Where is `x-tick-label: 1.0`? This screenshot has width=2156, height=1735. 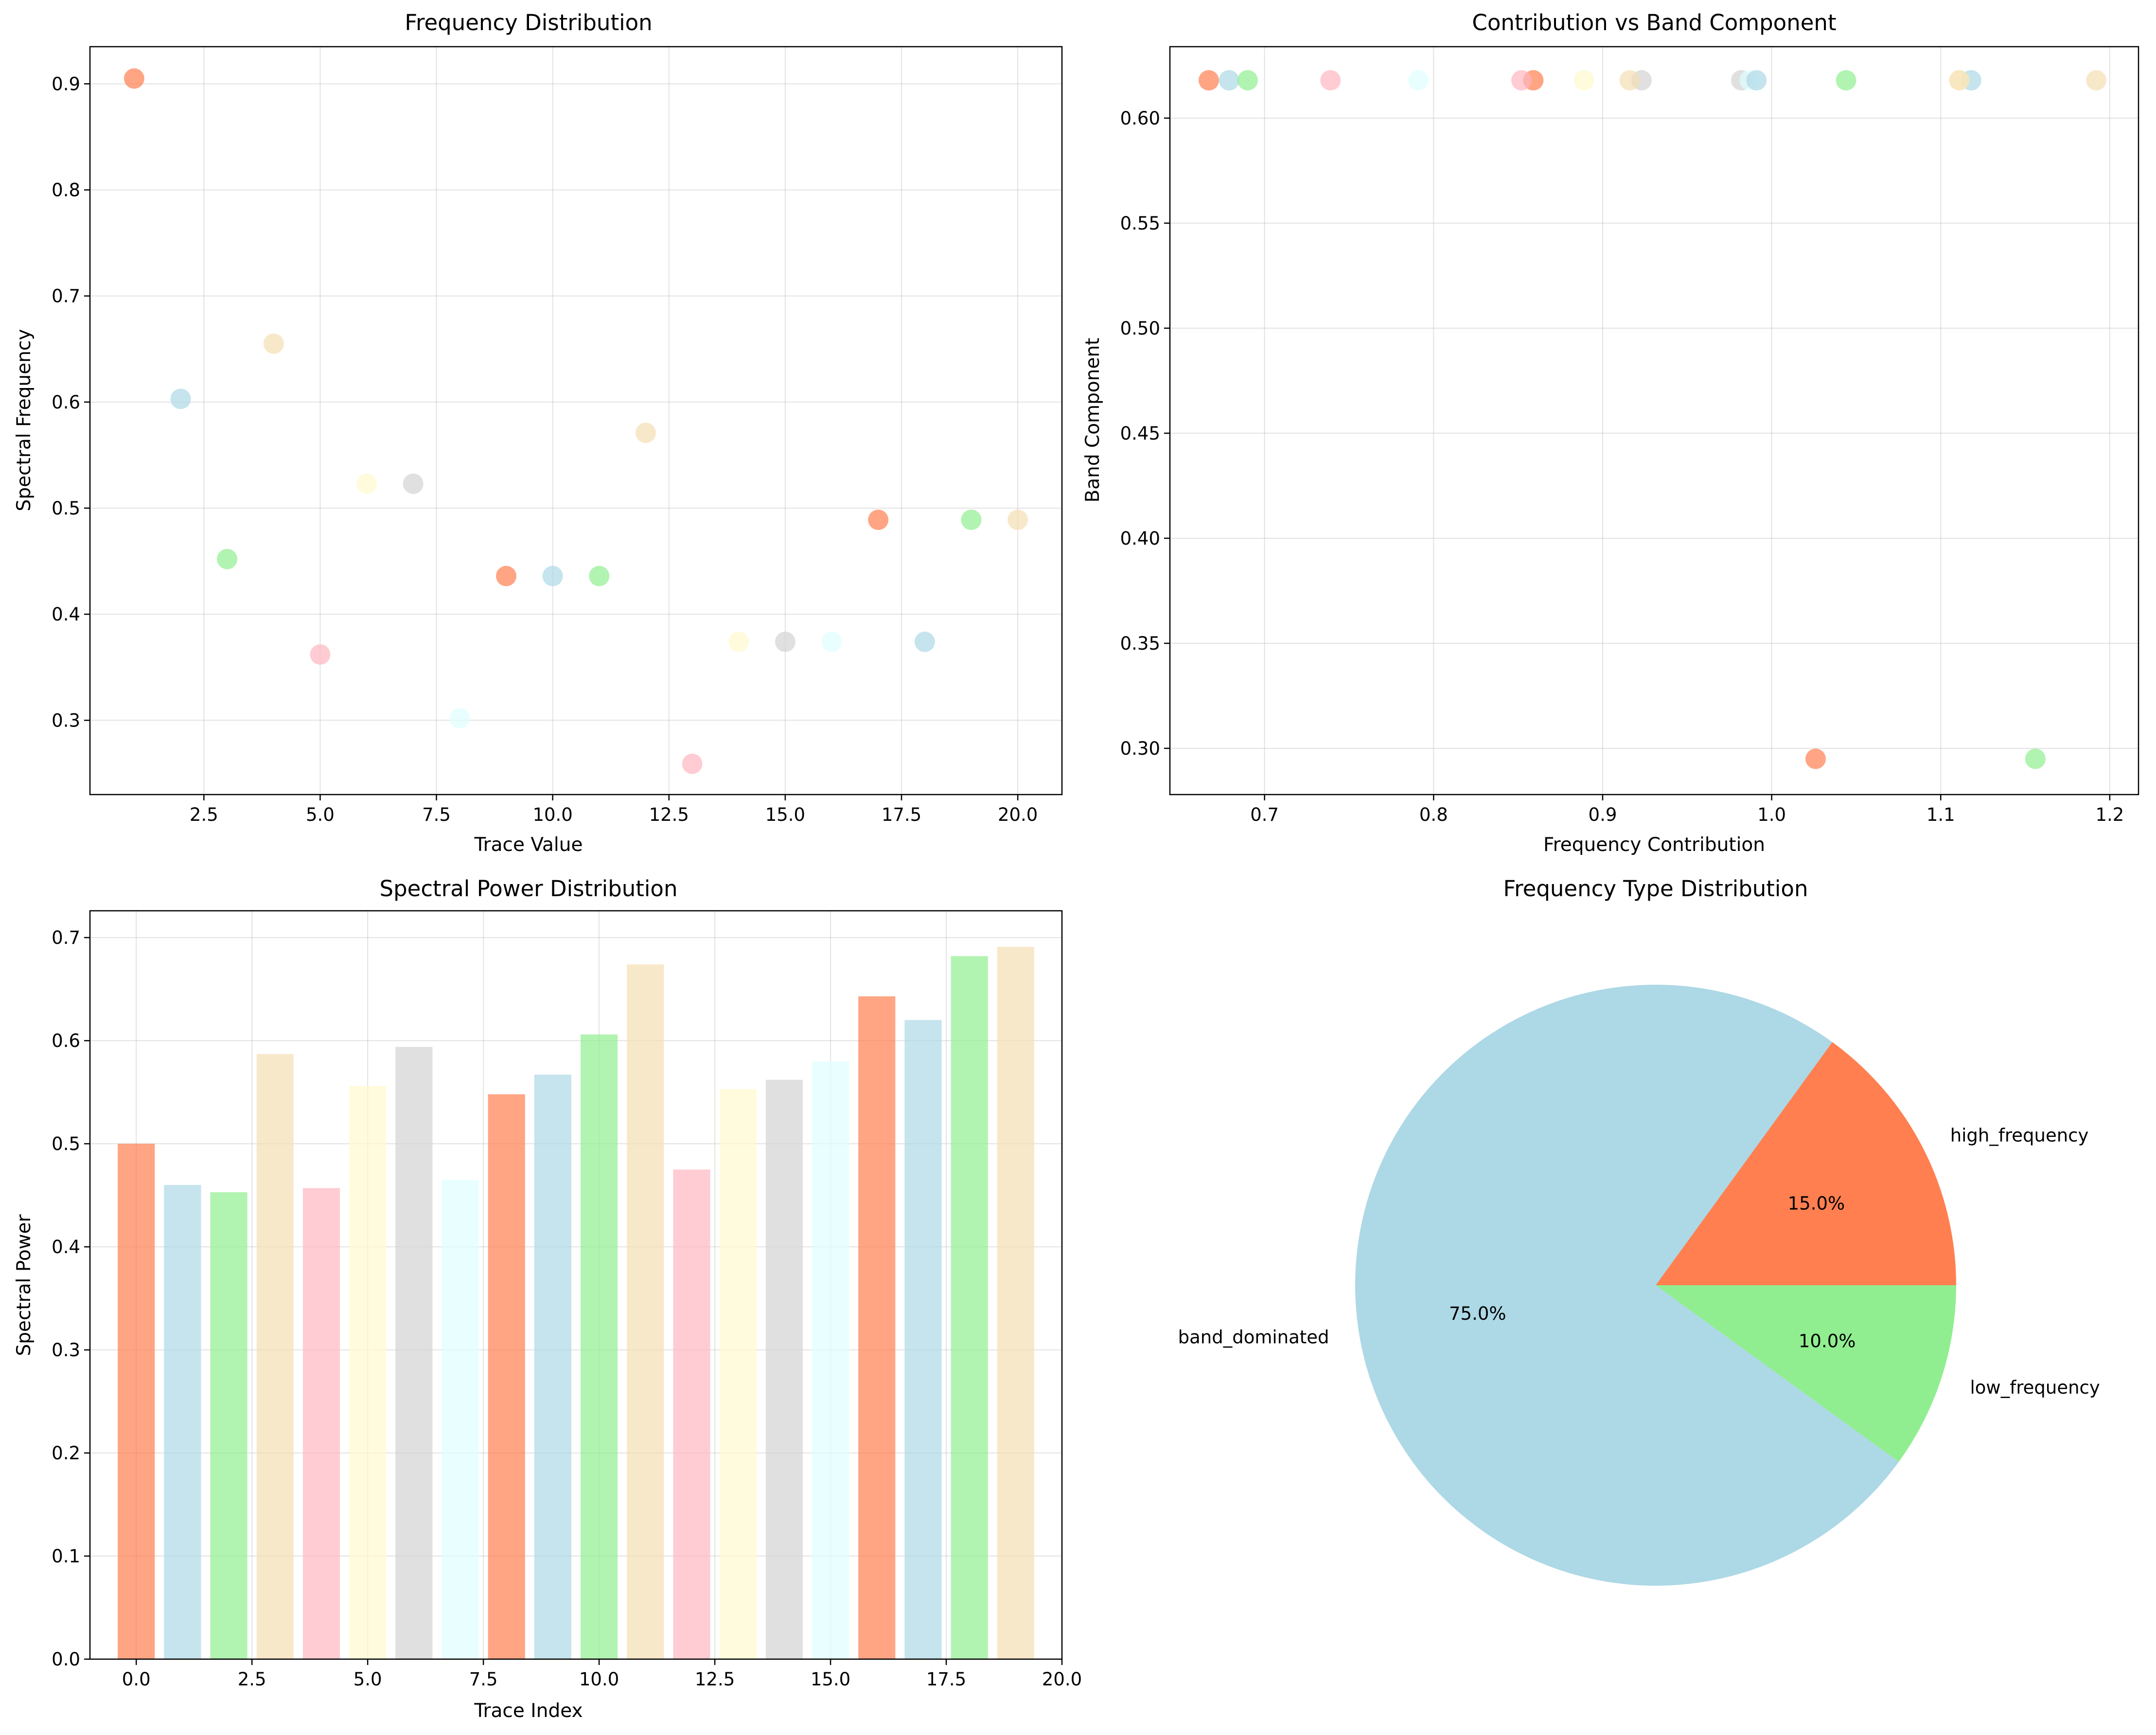 x-tick-label: 1.0 is located at coordinates (1771, 814).